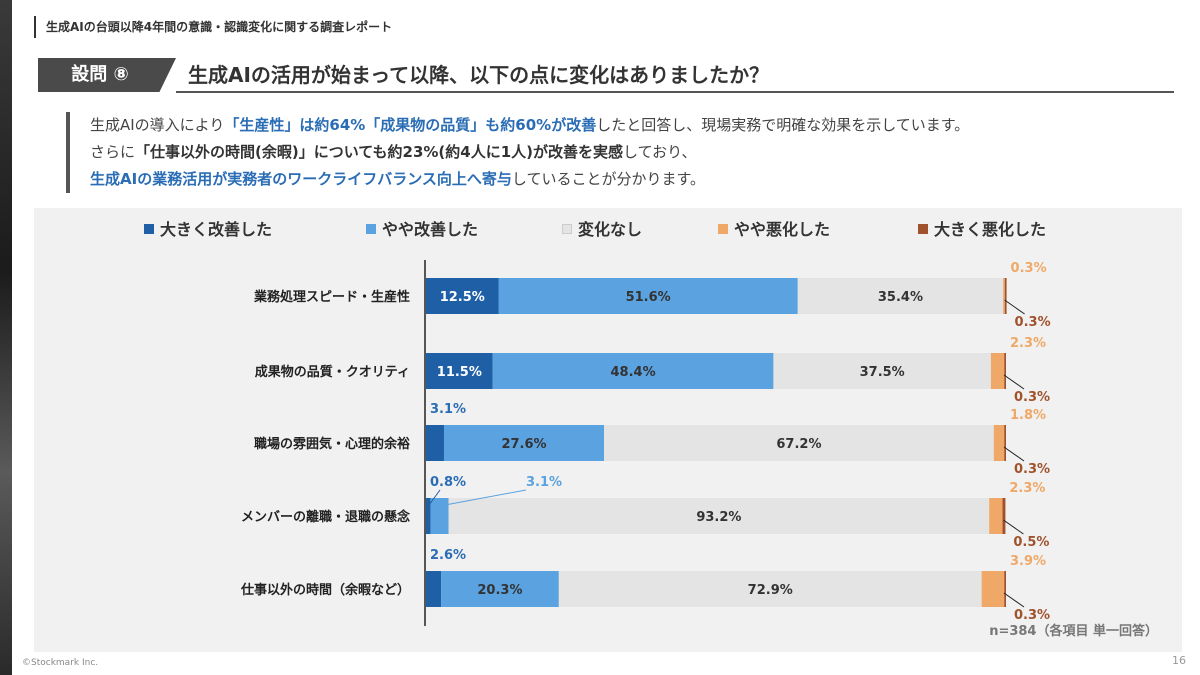  I want to click on data-label-callout: 0.8%, so click(448, 482).